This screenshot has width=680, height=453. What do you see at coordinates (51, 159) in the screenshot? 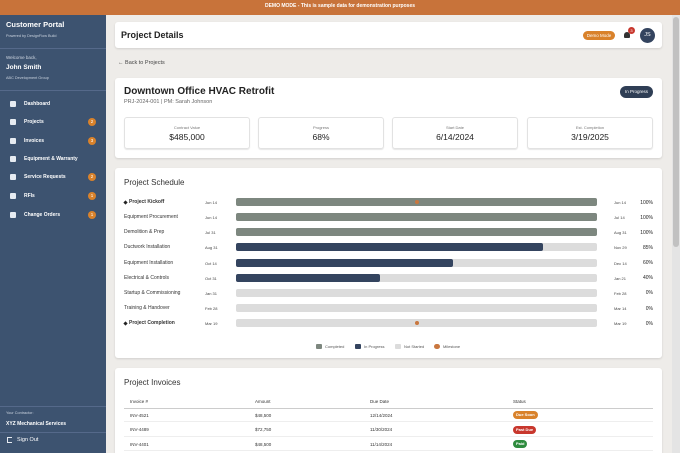
I see `nav-item: Equipment & Warranty` at bounding box center [51, 159].